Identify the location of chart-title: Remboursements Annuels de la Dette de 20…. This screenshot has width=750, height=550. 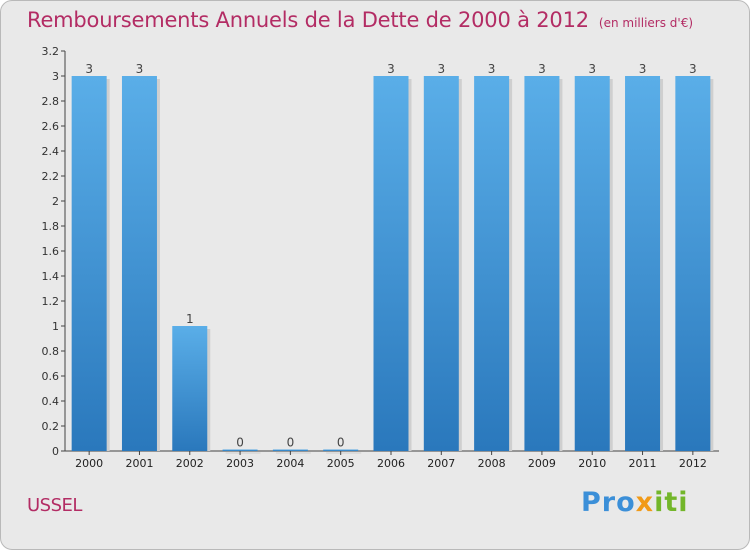
(308, 20).